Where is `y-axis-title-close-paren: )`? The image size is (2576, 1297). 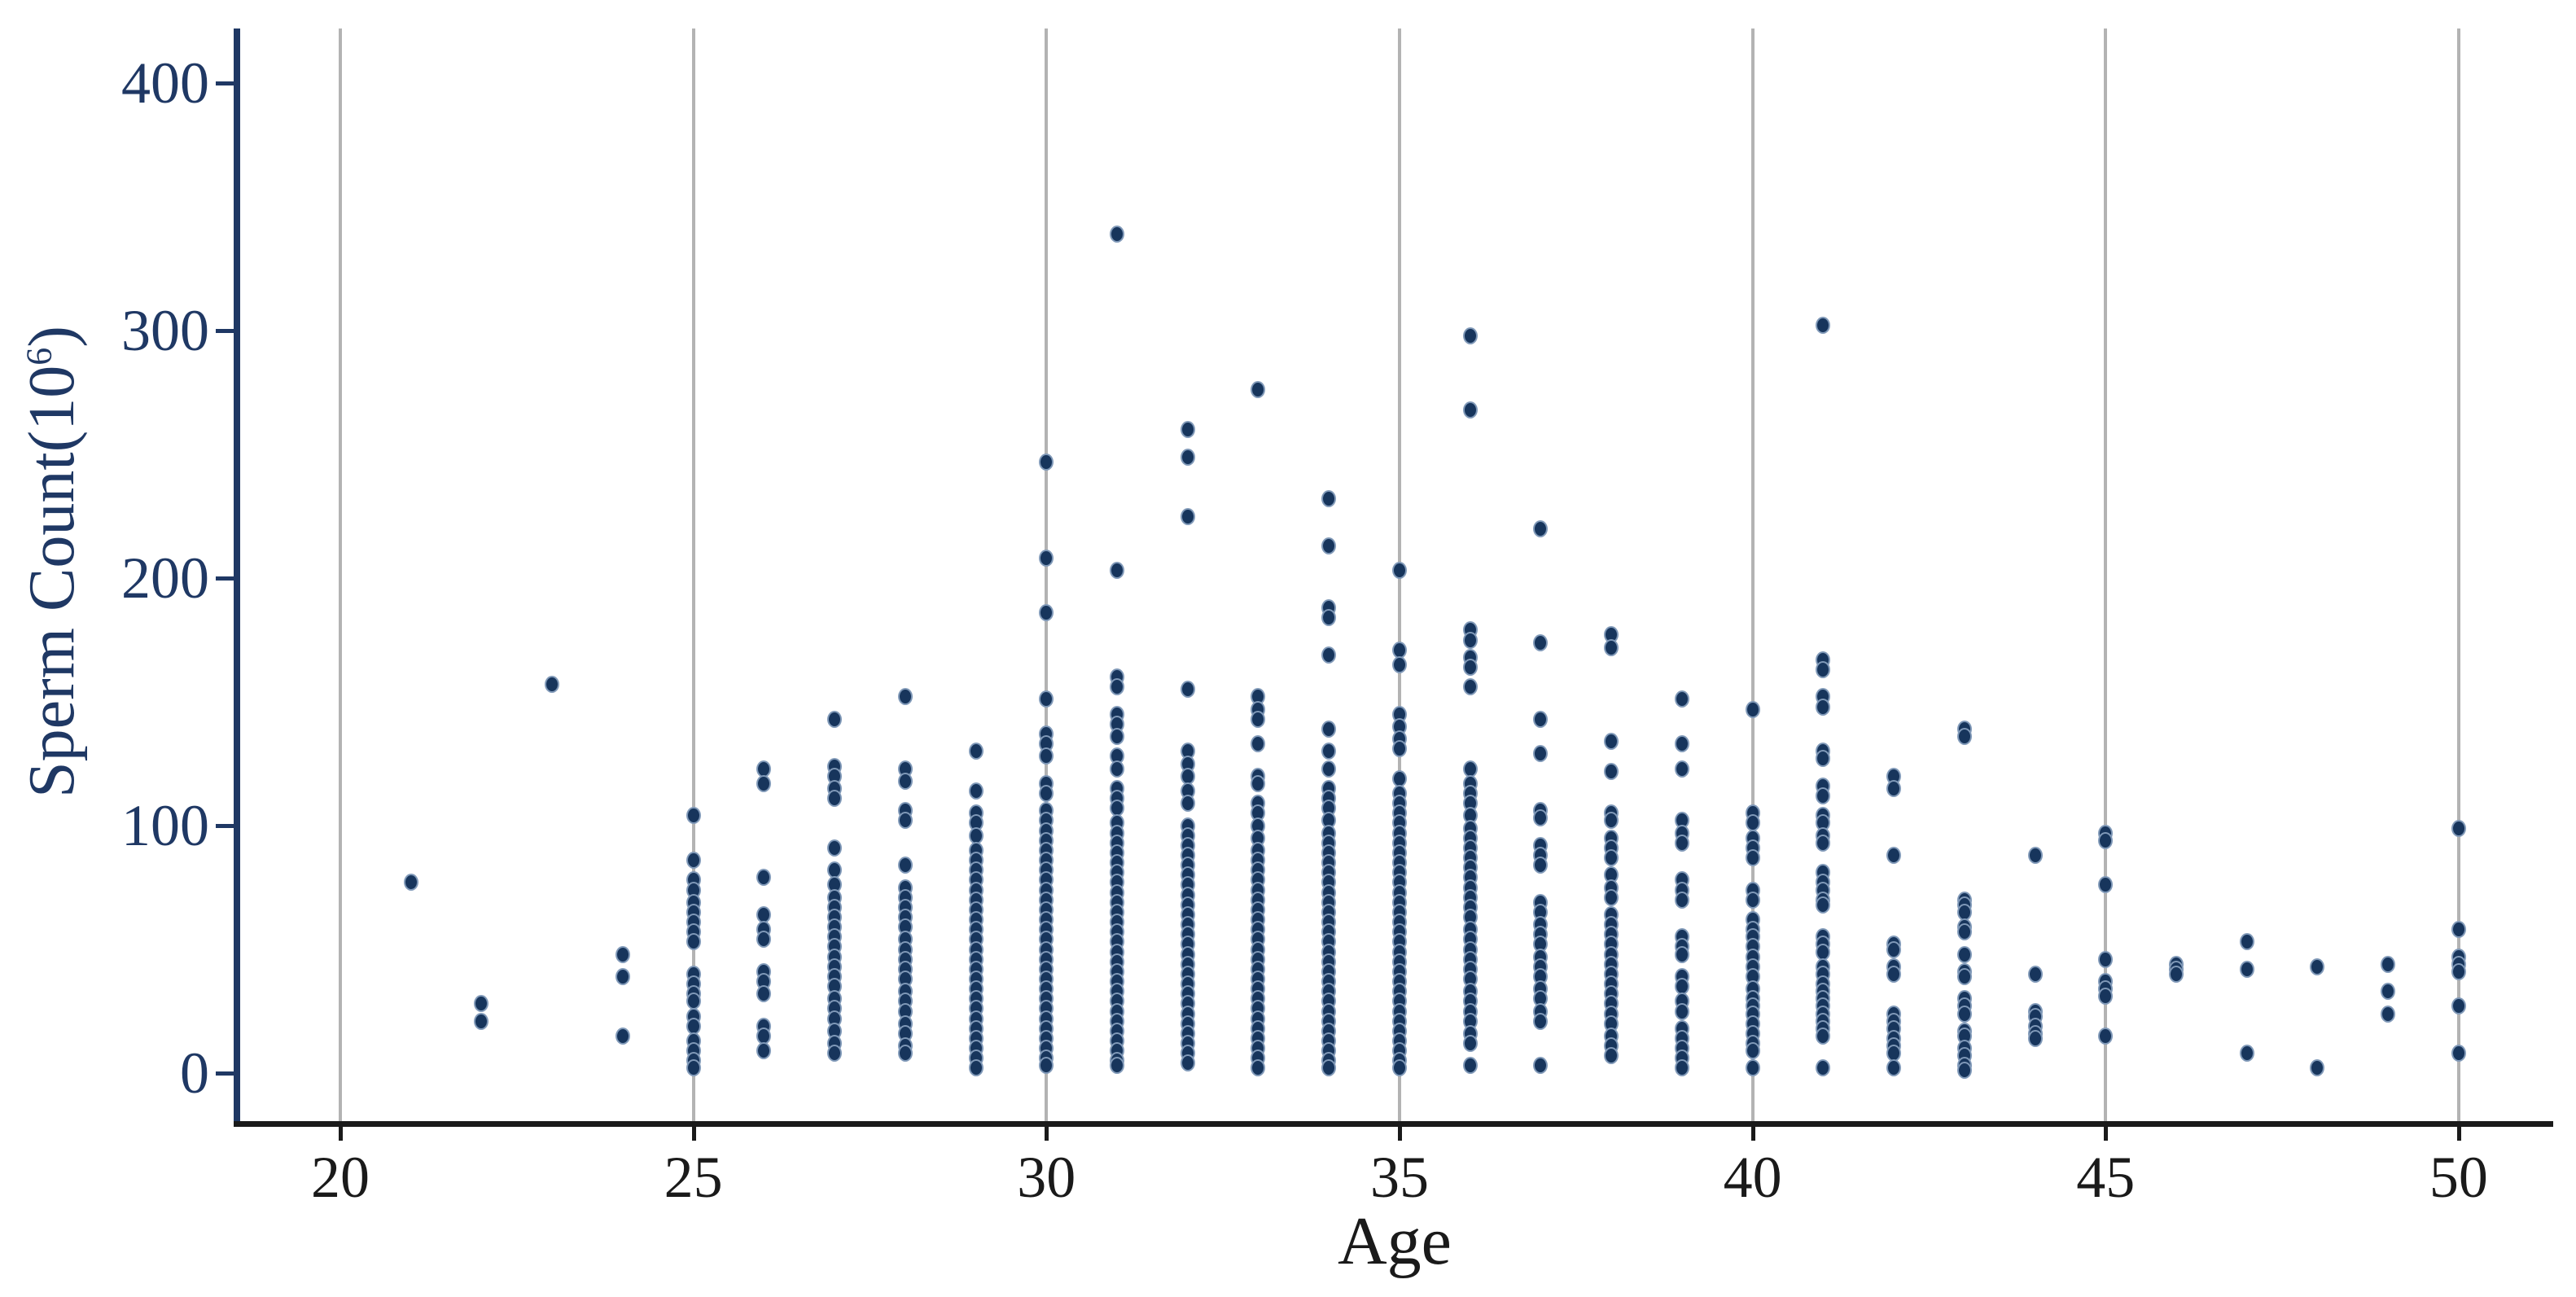 y-axis-title-close-paren: ) is located at coordinates (52, 337).